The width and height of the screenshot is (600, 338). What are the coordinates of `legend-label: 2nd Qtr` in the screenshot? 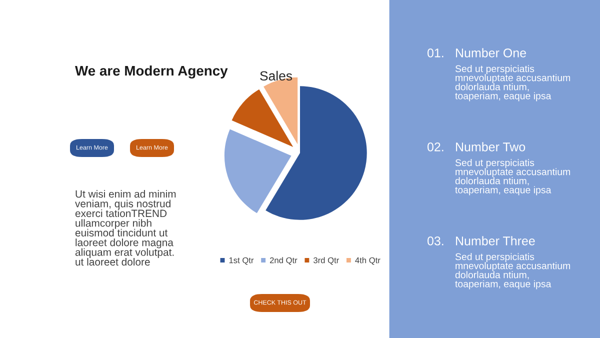 It's located at (284, 261).